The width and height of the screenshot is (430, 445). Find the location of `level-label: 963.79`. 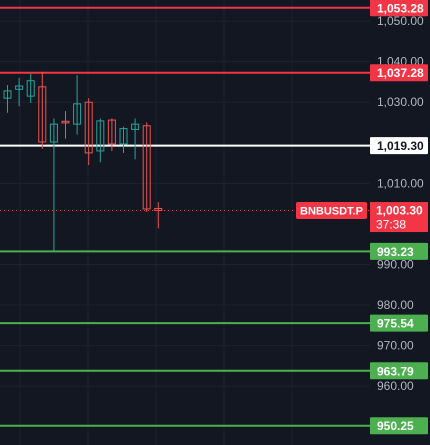

level-label: 963.79 is located at coordinates (395, 371).